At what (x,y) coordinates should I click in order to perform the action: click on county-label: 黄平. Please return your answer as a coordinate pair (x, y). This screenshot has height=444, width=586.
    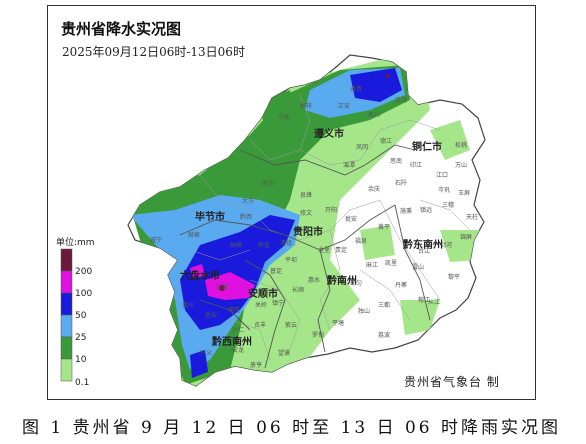
    Looking at the image, I should click on (384, 227).